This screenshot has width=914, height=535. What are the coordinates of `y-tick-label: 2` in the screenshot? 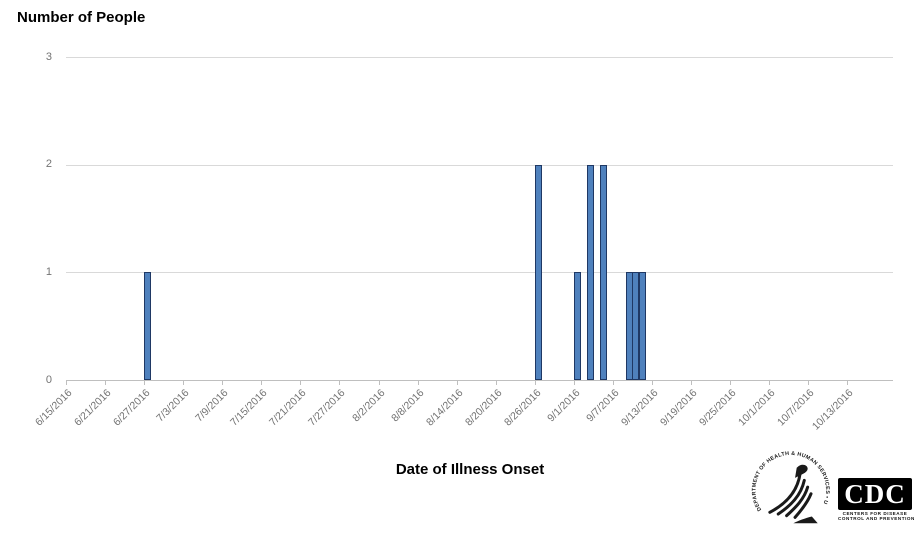 It's located at (48, 164).